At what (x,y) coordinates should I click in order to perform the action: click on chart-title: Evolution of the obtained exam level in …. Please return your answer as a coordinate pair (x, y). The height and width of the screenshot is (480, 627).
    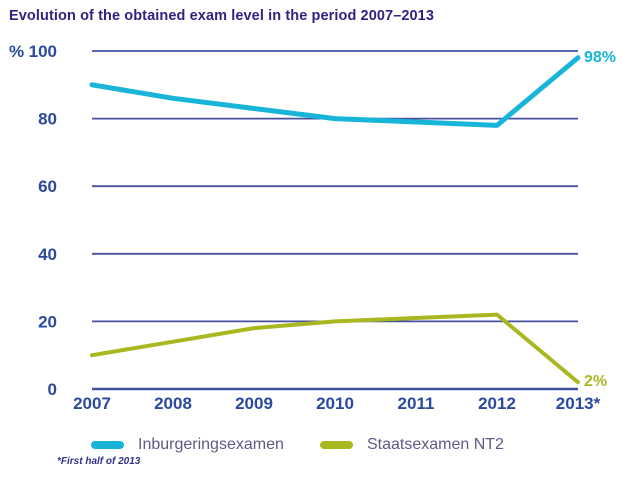
    Looking at the image, I should click on (222, 16).